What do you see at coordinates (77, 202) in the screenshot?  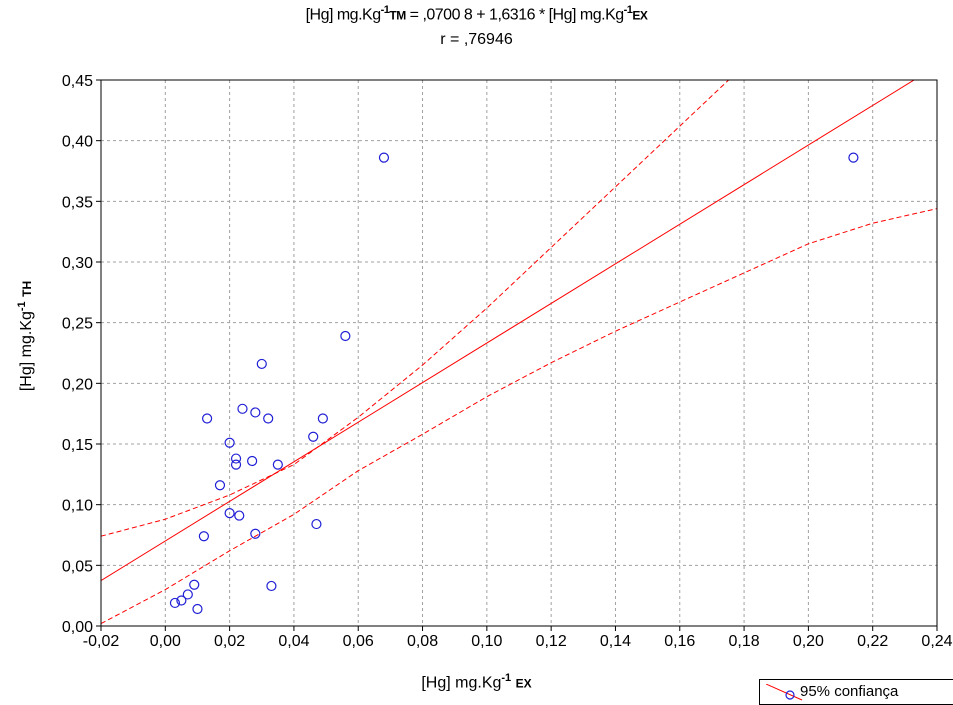 I see `y-tick-label: 0,35` at bounding box center [77, 202].